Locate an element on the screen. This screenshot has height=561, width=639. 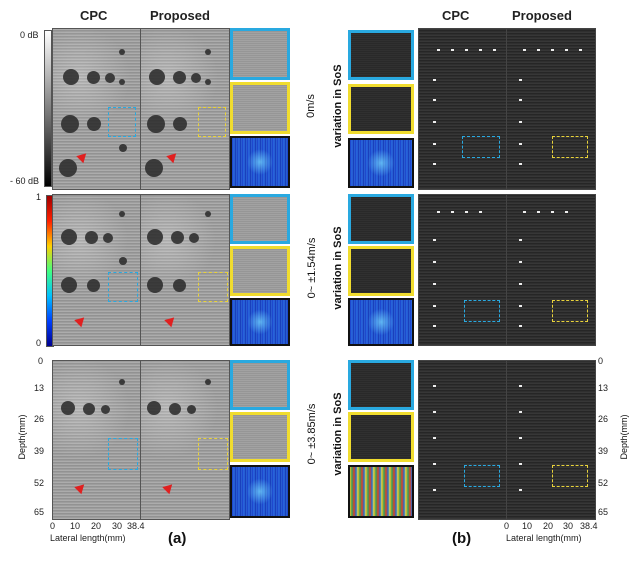
a-x-axis-label: Lateral length(mm) is located at coordinates (88, 538).